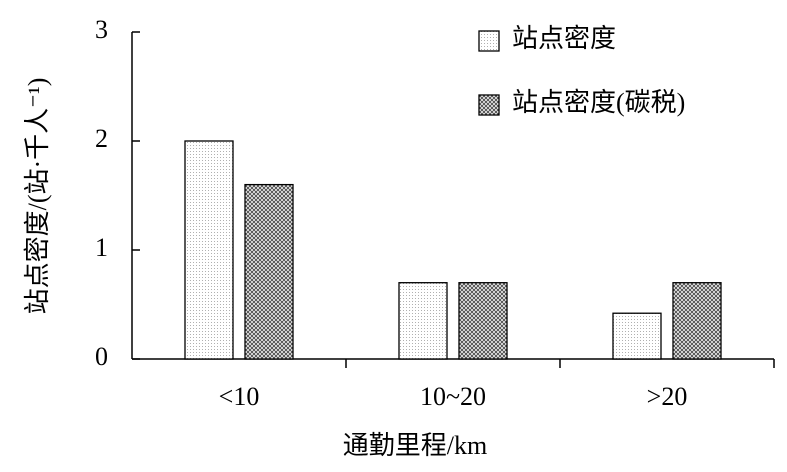 The width and height of the screenshot is (787, 472). I want to click on legend-label: 站点密度(碳税), so click(598, 102).